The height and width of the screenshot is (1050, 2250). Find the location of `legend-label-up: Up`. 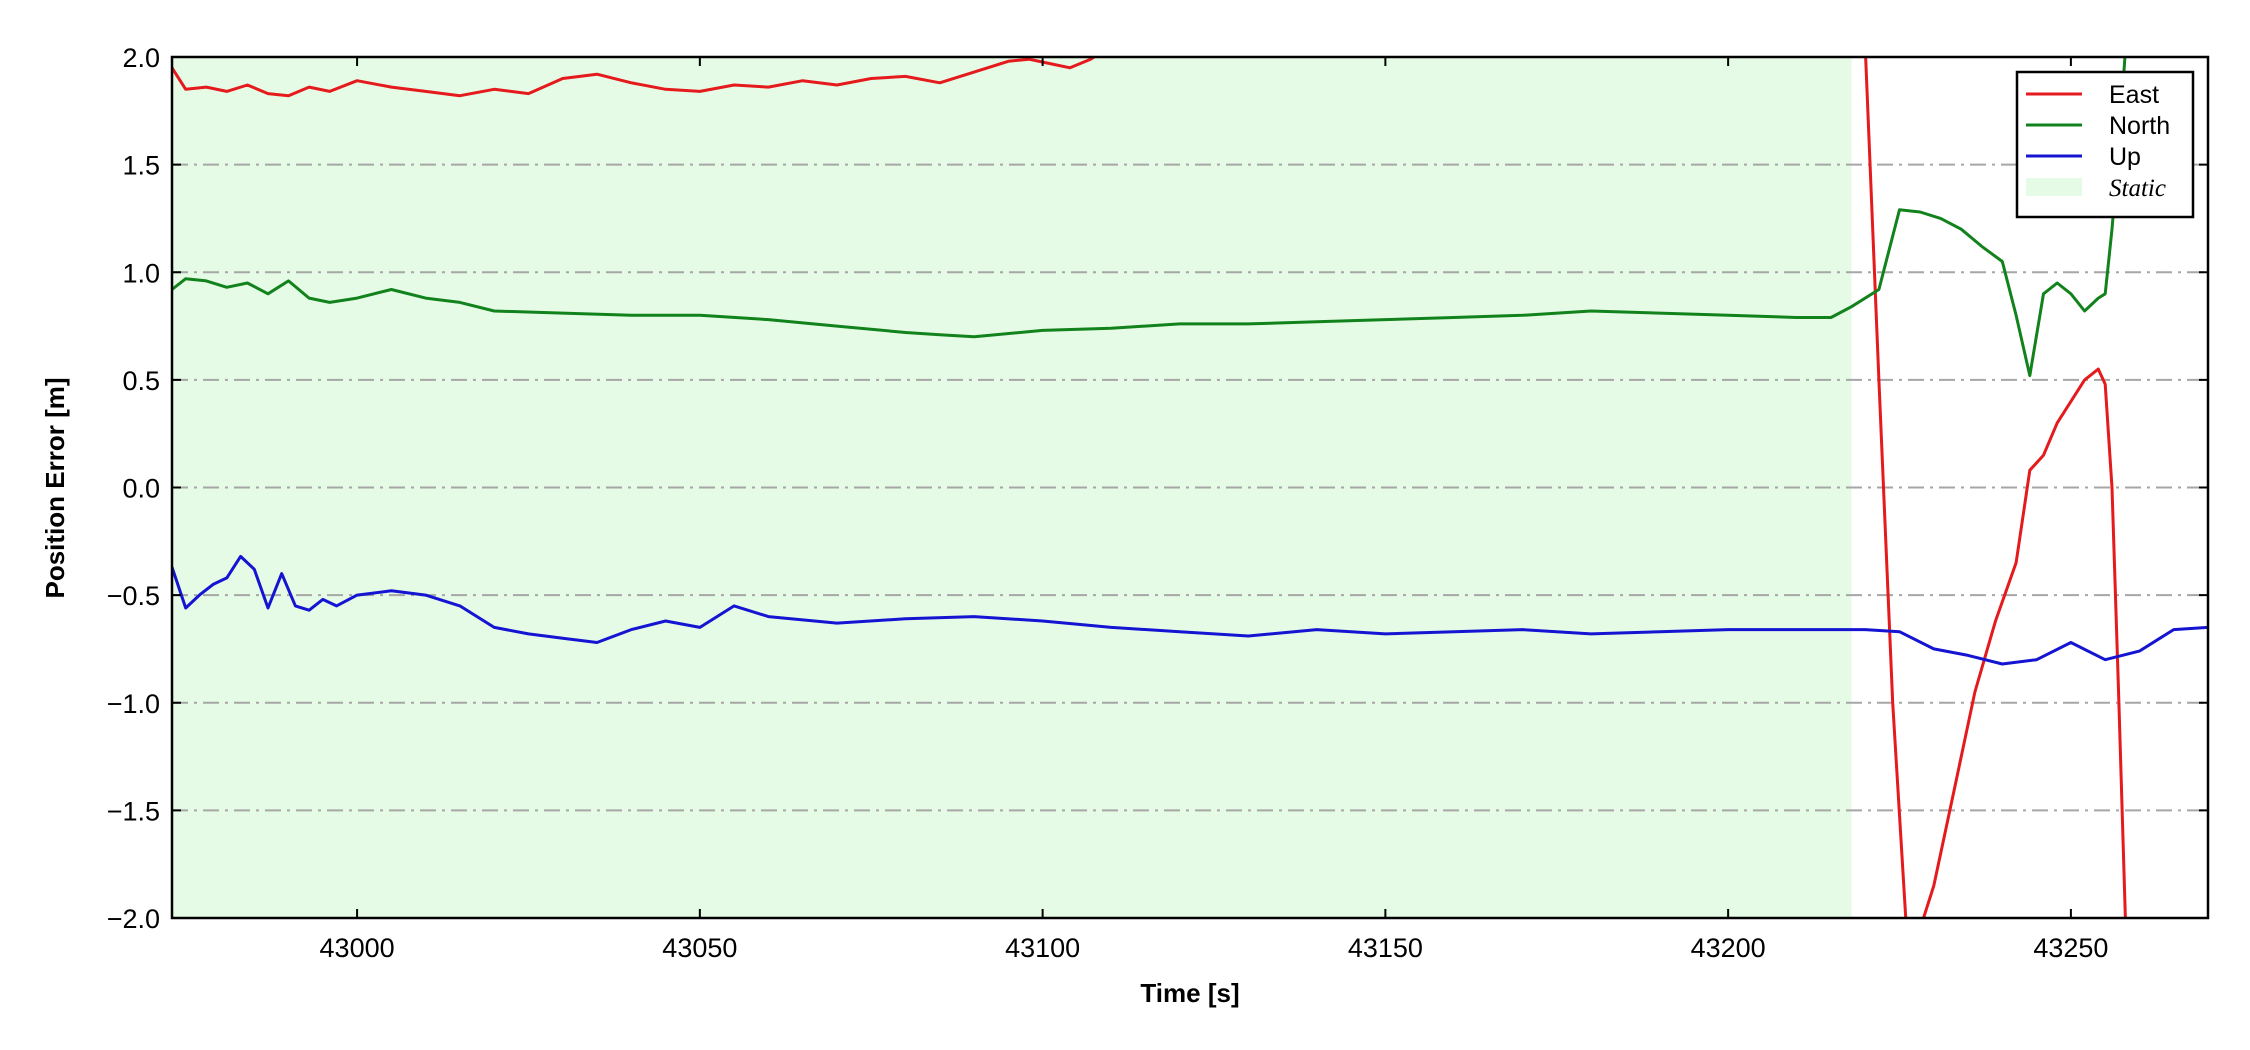

legend-label-up: Up is located at coordinates (2125, 157).